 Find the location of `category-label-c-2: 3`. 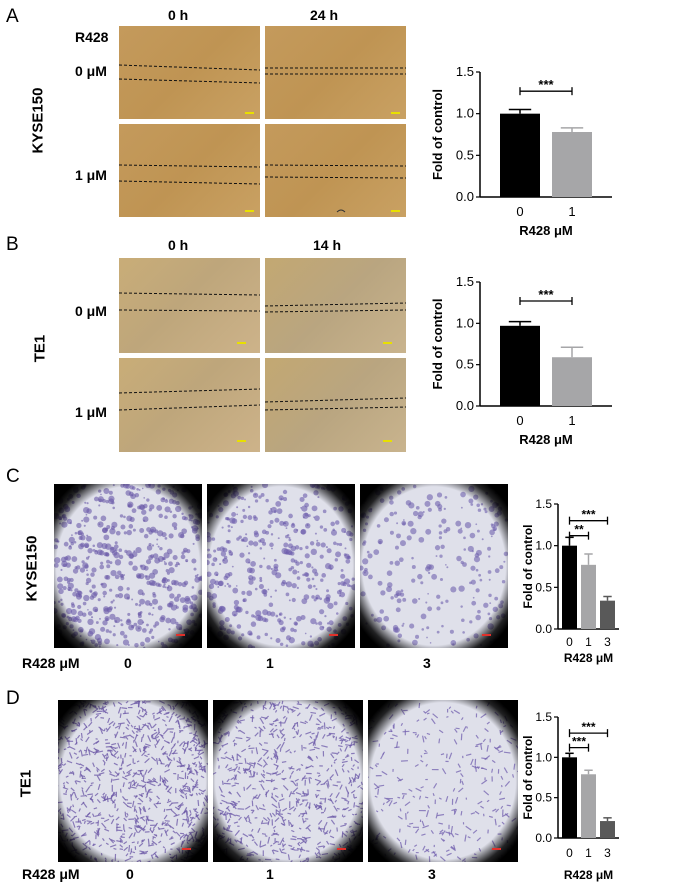

category-label-c-2: 3 is located at coordinates (607, 642).